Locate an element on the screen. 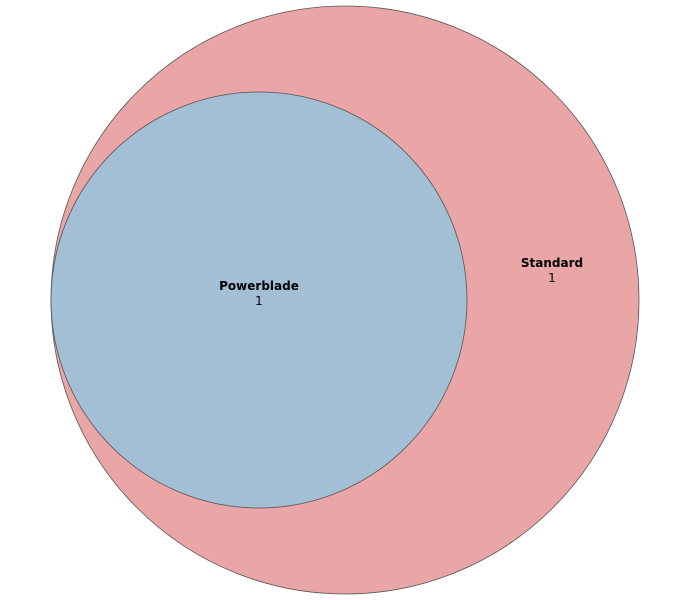 The width and height of the screenshot is (690, 600). set-powerblade-label: Powerblade is located at coordinates (259, 286).